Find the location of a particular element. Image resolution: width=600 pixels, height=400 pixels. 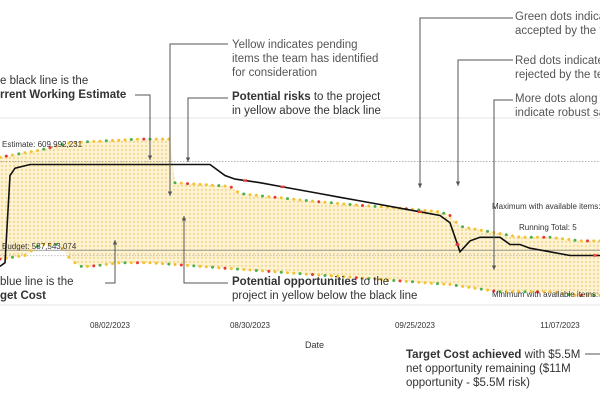

annotation-more-dots: More dots along t indicate robust sa is located at coordinates (557, 106).